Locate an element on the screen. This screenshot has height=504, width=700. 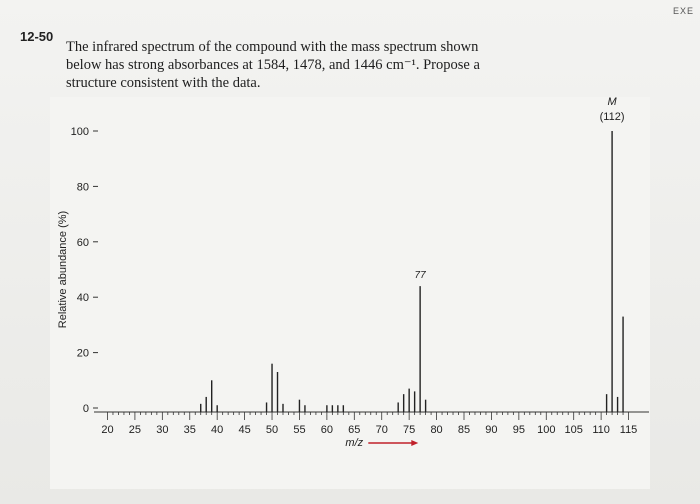
x-tick-label: 110 is located at coordinates (601, 430).